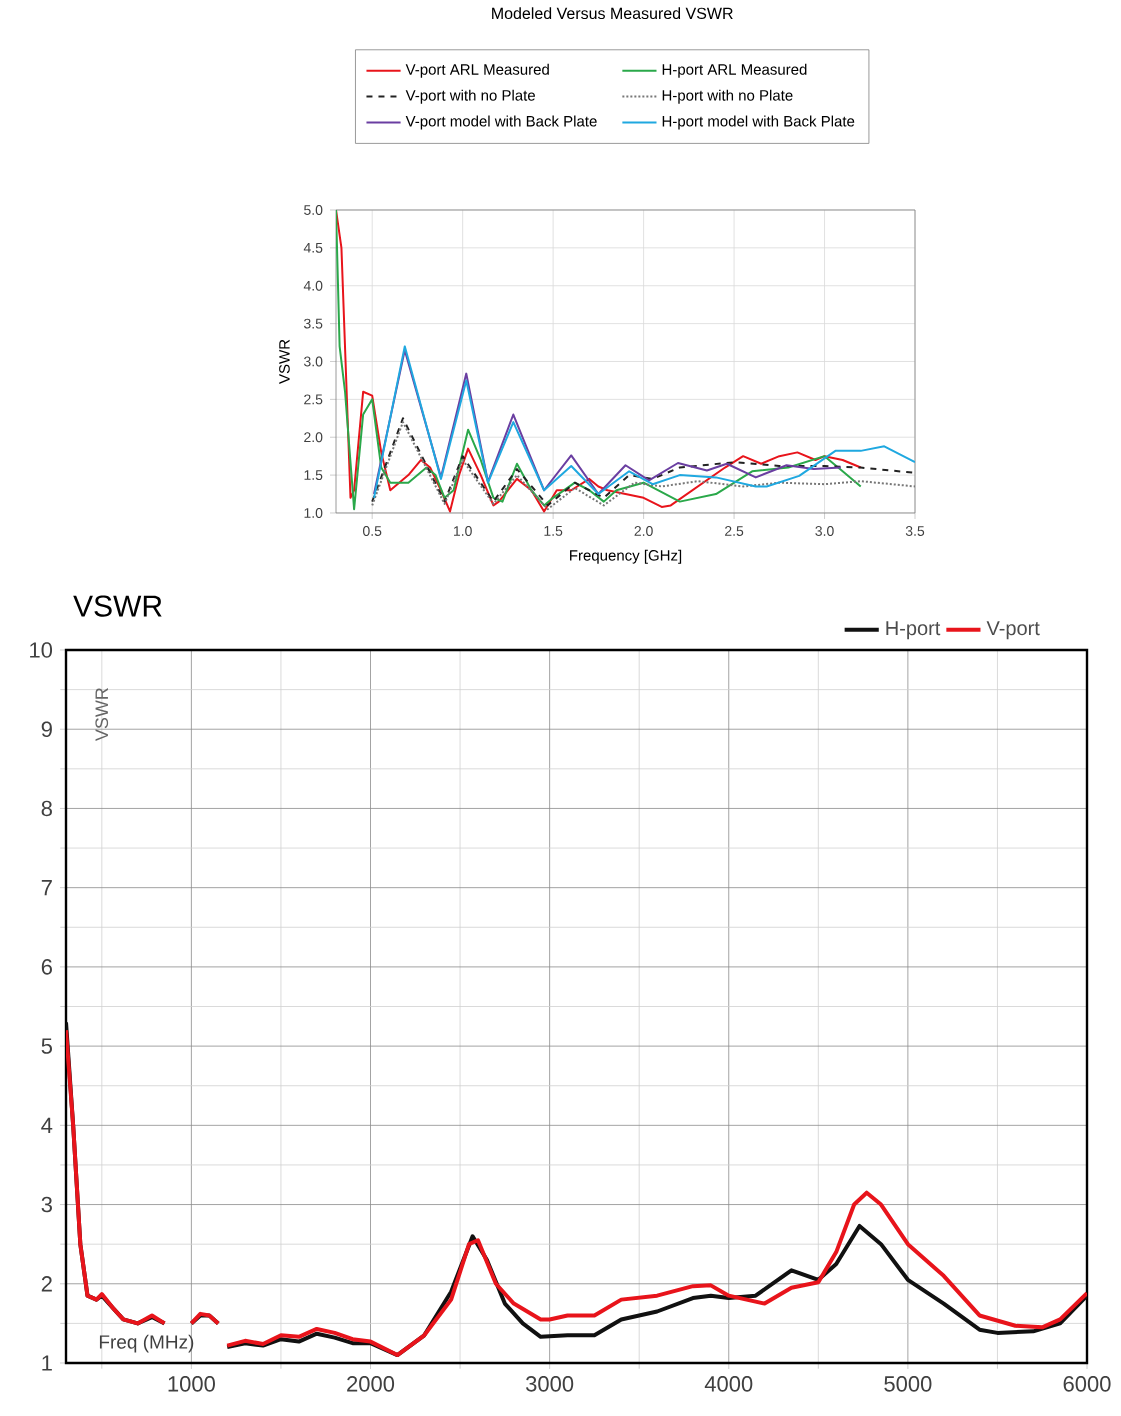  What do you see at coordinates (146, 1343) in the screenshot?
I see `x-axis-title: Freq (MHz)` at bounding box center [146, 1343].